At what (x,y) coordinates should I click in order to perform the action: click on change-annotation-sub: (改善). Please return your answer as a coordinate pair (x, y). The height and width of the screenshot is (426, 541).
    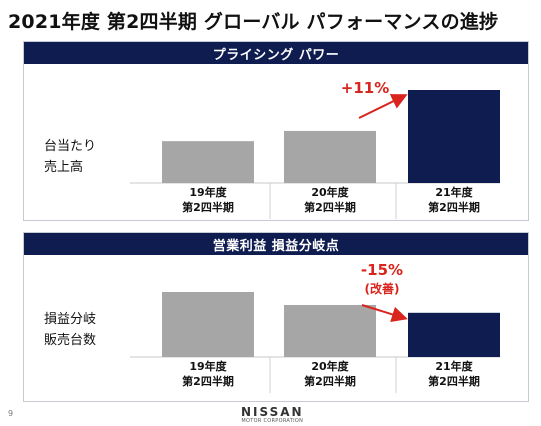
    Looking at the image, I should click on (382, 288).